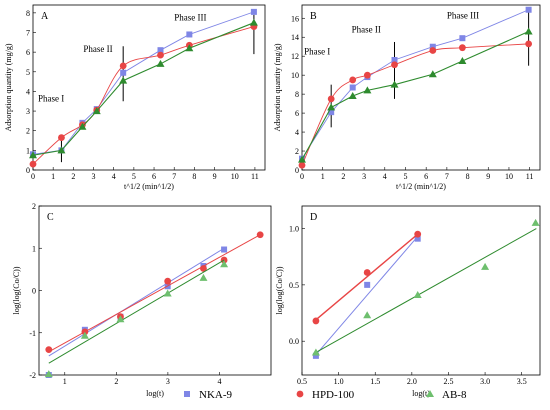 Image resolution: width=550 pixels, height=410 pixels. I want to click on panel-label: C, so click(50, 217).